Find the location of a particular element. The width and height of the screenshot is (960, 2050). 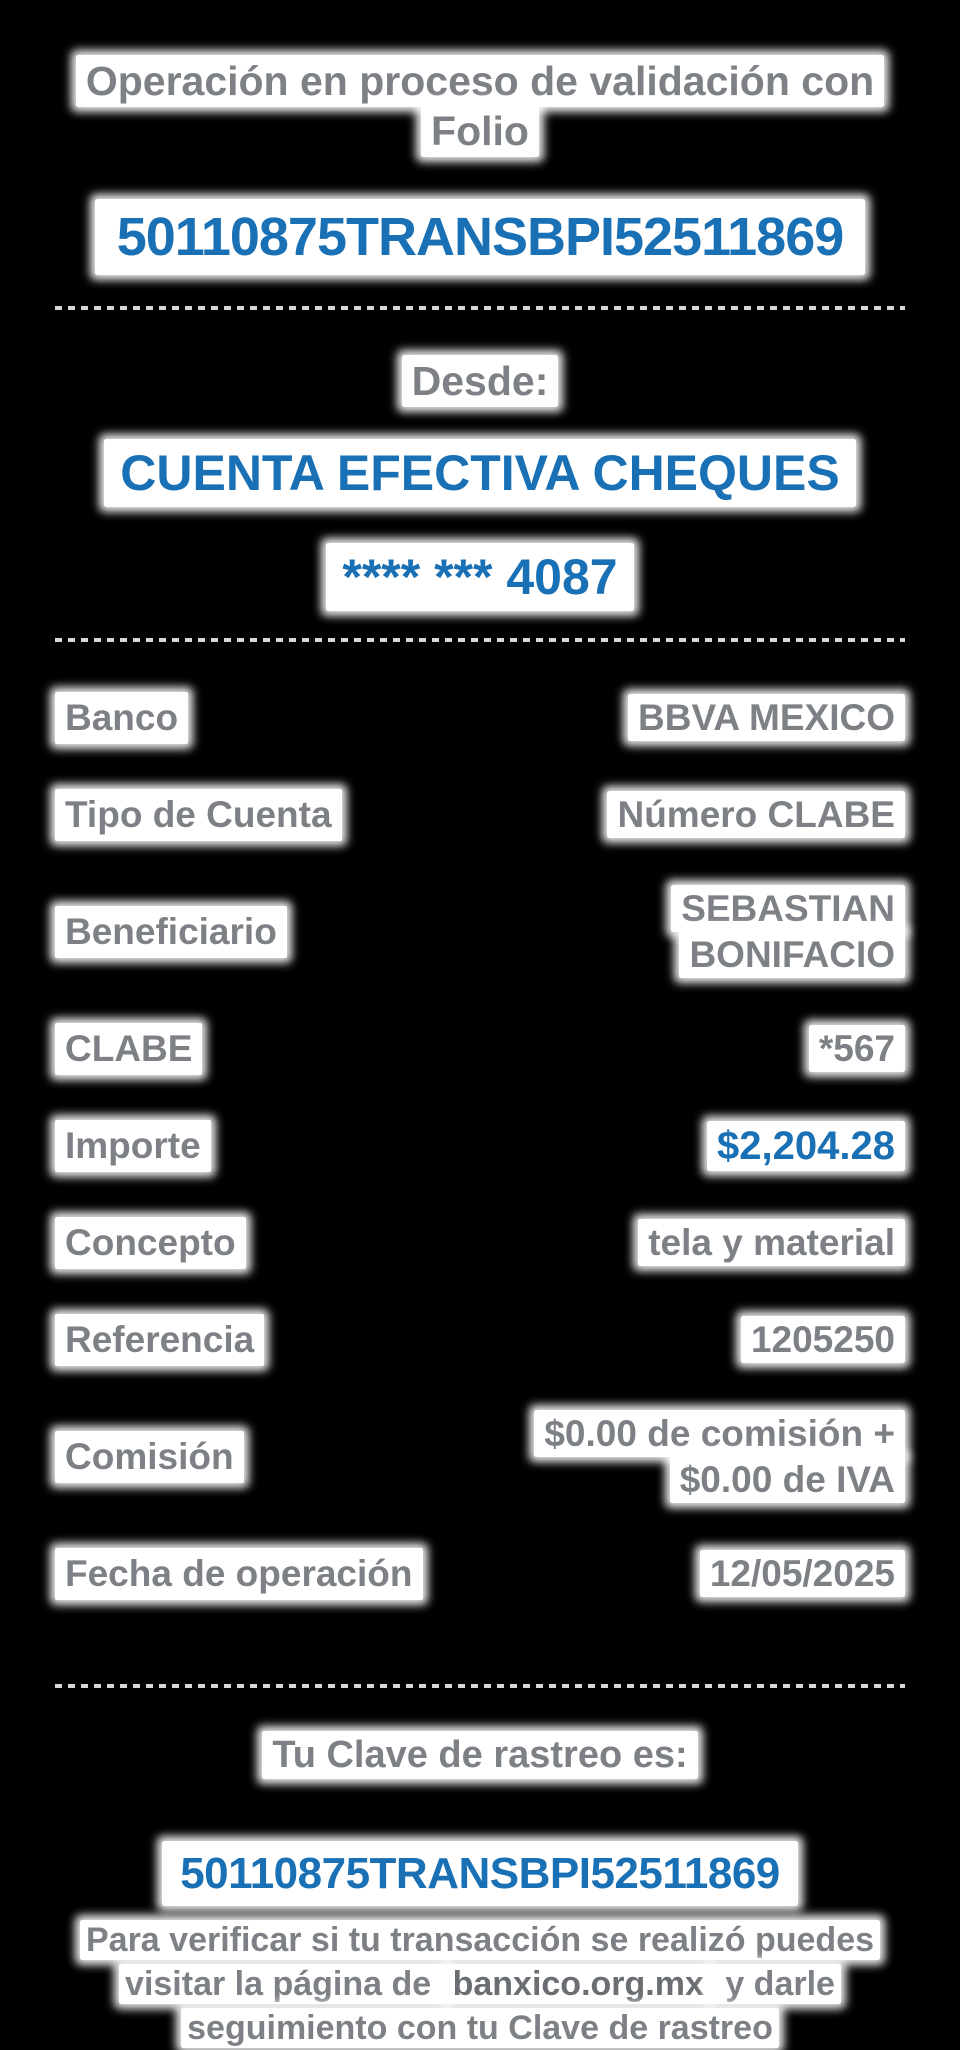

tracking-key-line: 50110875TRANSBPI52511869 is located at coordinates (480, 1873).